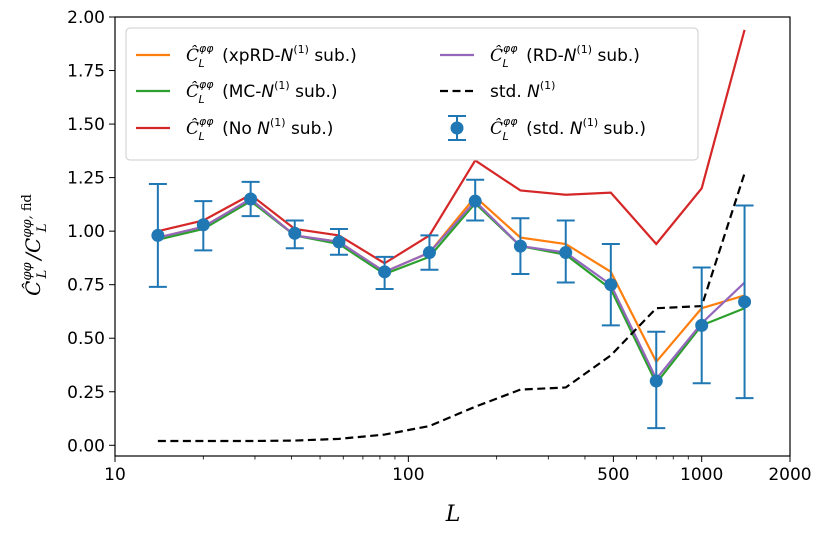 The width and height of the screenshot is (830, 538). Describe the element at coordinates (453, 514) in the screenshot. I see `x-axis-label: L` at that location.